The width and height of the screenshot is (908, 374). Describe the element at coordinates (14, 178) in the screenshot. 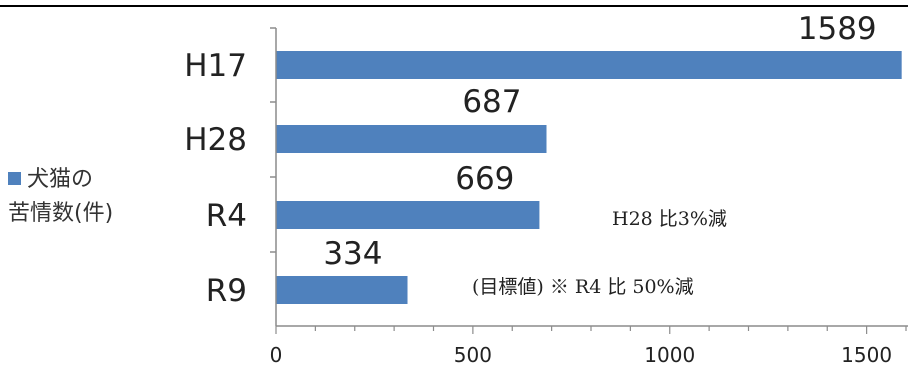

I see `legend-swatch` at that location.